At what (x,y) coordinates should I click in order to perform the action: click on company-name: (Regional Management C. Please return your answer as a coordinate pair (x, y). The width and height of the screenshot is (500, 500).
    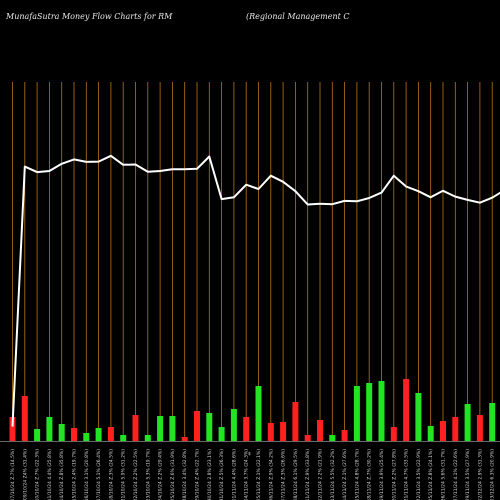
    Looking at the image, I should click on (298, 16).